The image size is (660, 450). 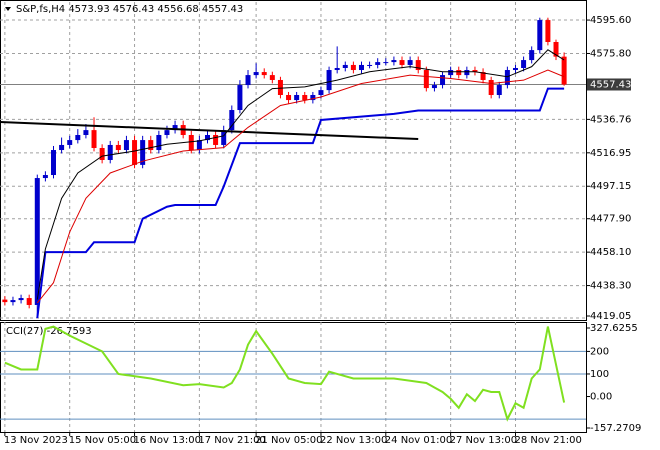 I want to click on x-tick-label: 21 Nov 05:00, so click(x=288, y=440).